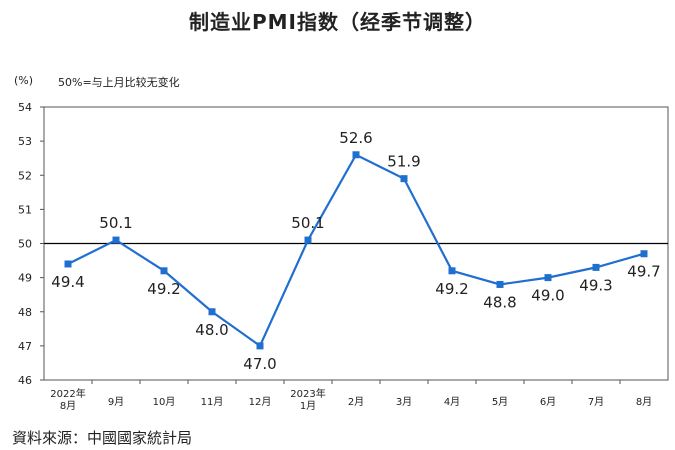 This screenshot has height=450, width=675. Describe the element at coordinates (260, 402) in the screenshot. I see `x-tick-label: 12月` at that location.